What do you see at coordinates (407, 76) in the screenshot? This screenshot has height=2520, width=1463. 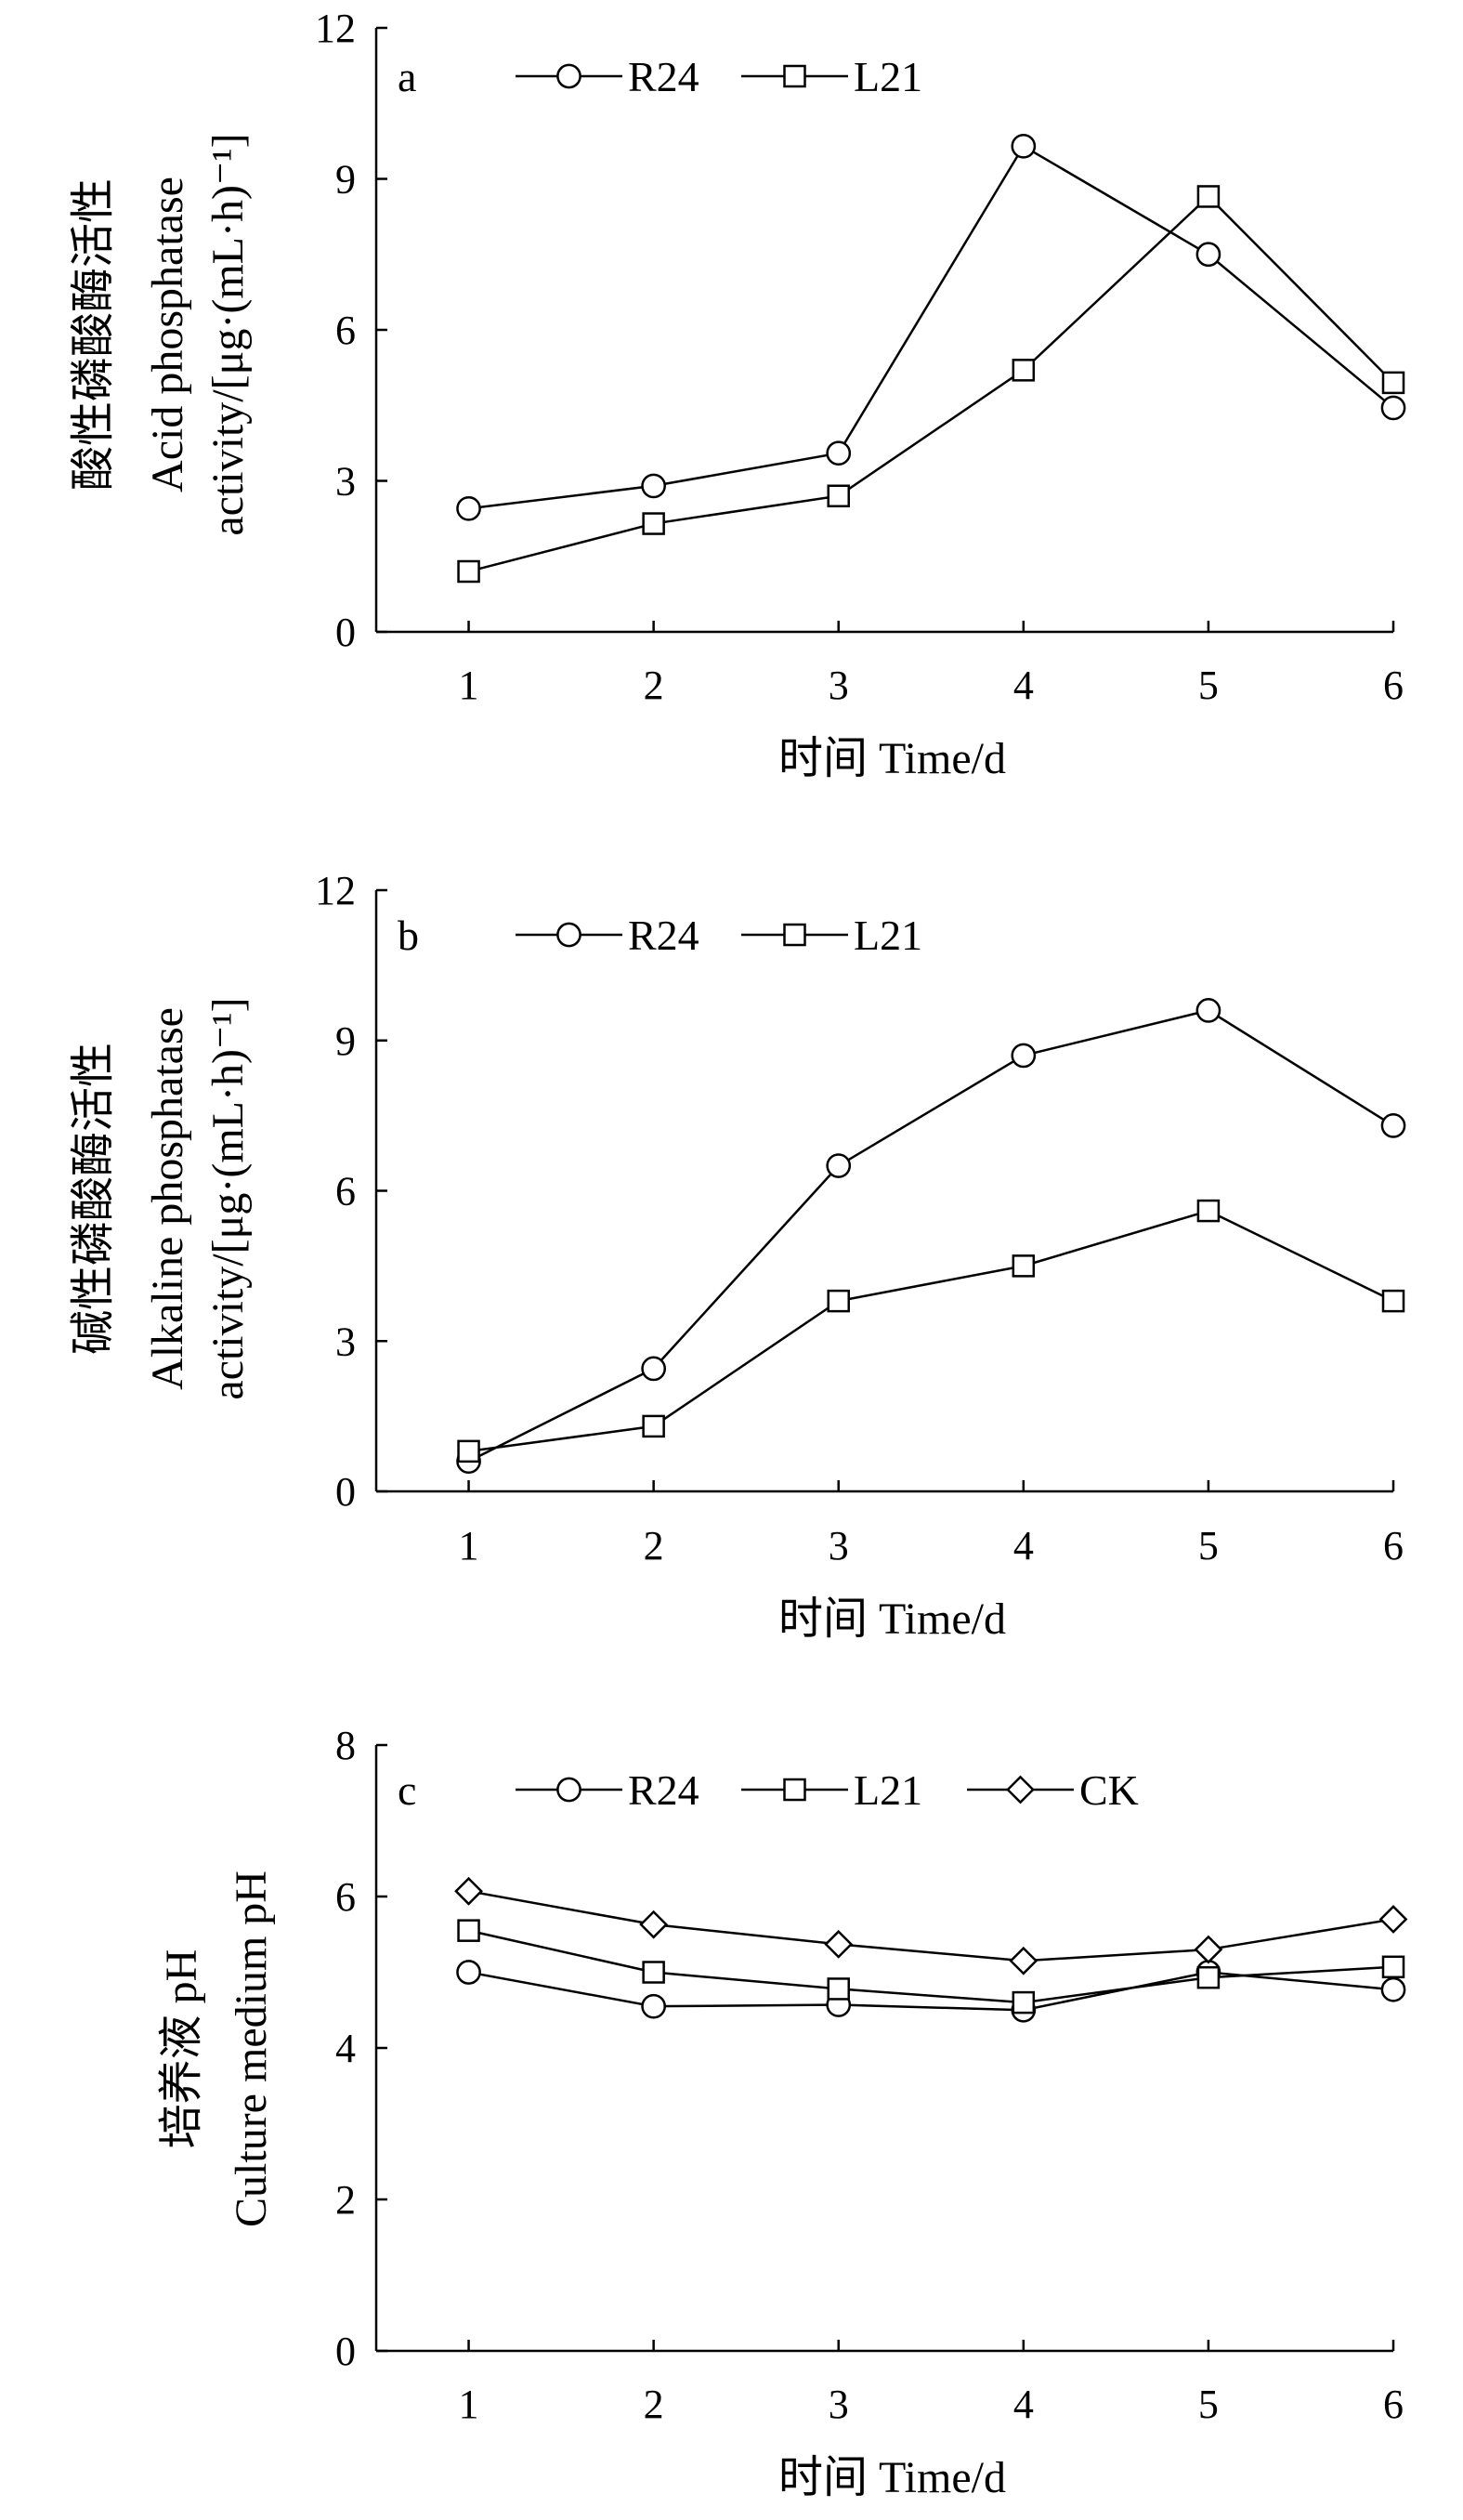 I see `panel-letter: a` at bounding box center [407, 76].